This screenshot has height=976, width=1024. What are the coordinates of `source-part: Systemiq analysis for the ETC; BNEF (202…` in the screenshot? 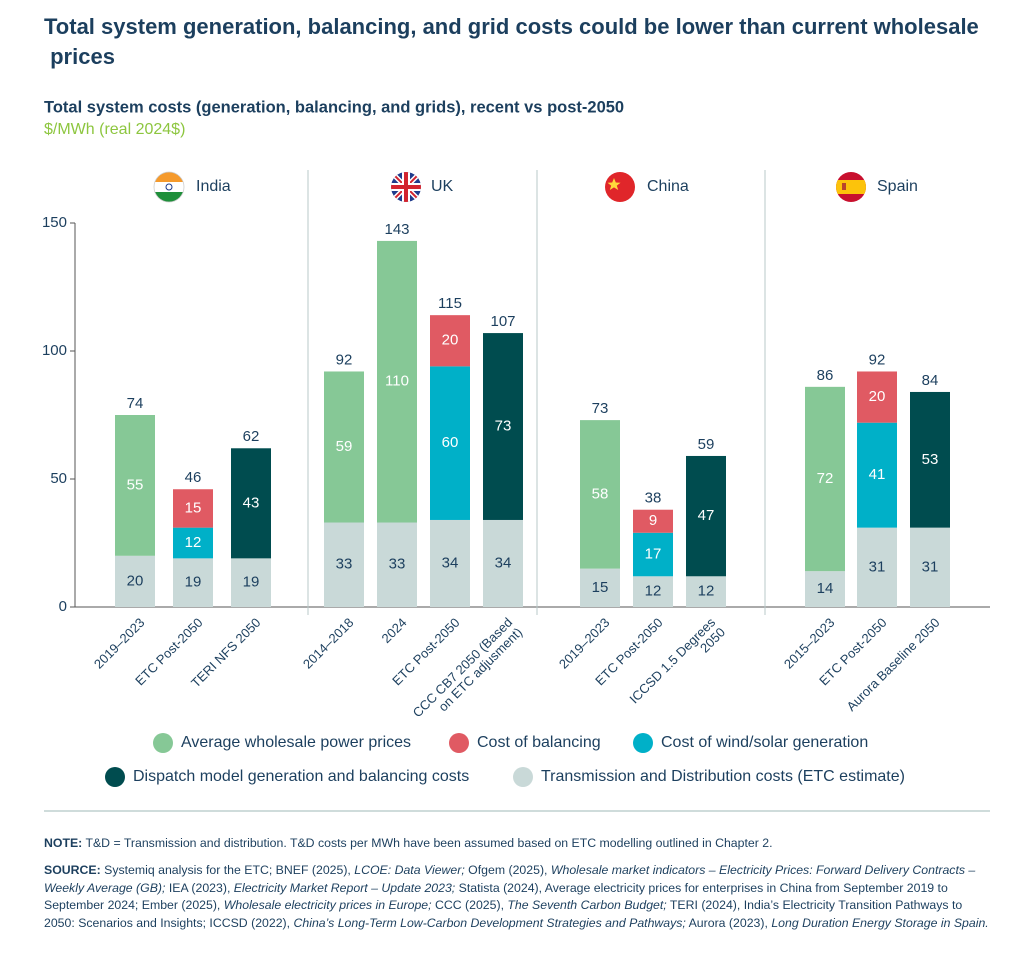 It's located at (229, 870).